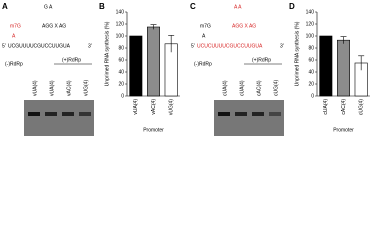  What do you see at coordinates (276, 88) in the screenshot?
I see `lane-label: cUG(4)` at bounding box center [276, 88].